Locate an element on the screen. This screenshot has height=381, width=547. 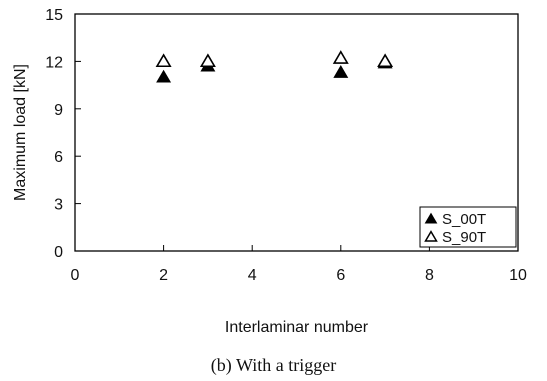
x-tick-label: 8 is located at coordinates (429, 275).